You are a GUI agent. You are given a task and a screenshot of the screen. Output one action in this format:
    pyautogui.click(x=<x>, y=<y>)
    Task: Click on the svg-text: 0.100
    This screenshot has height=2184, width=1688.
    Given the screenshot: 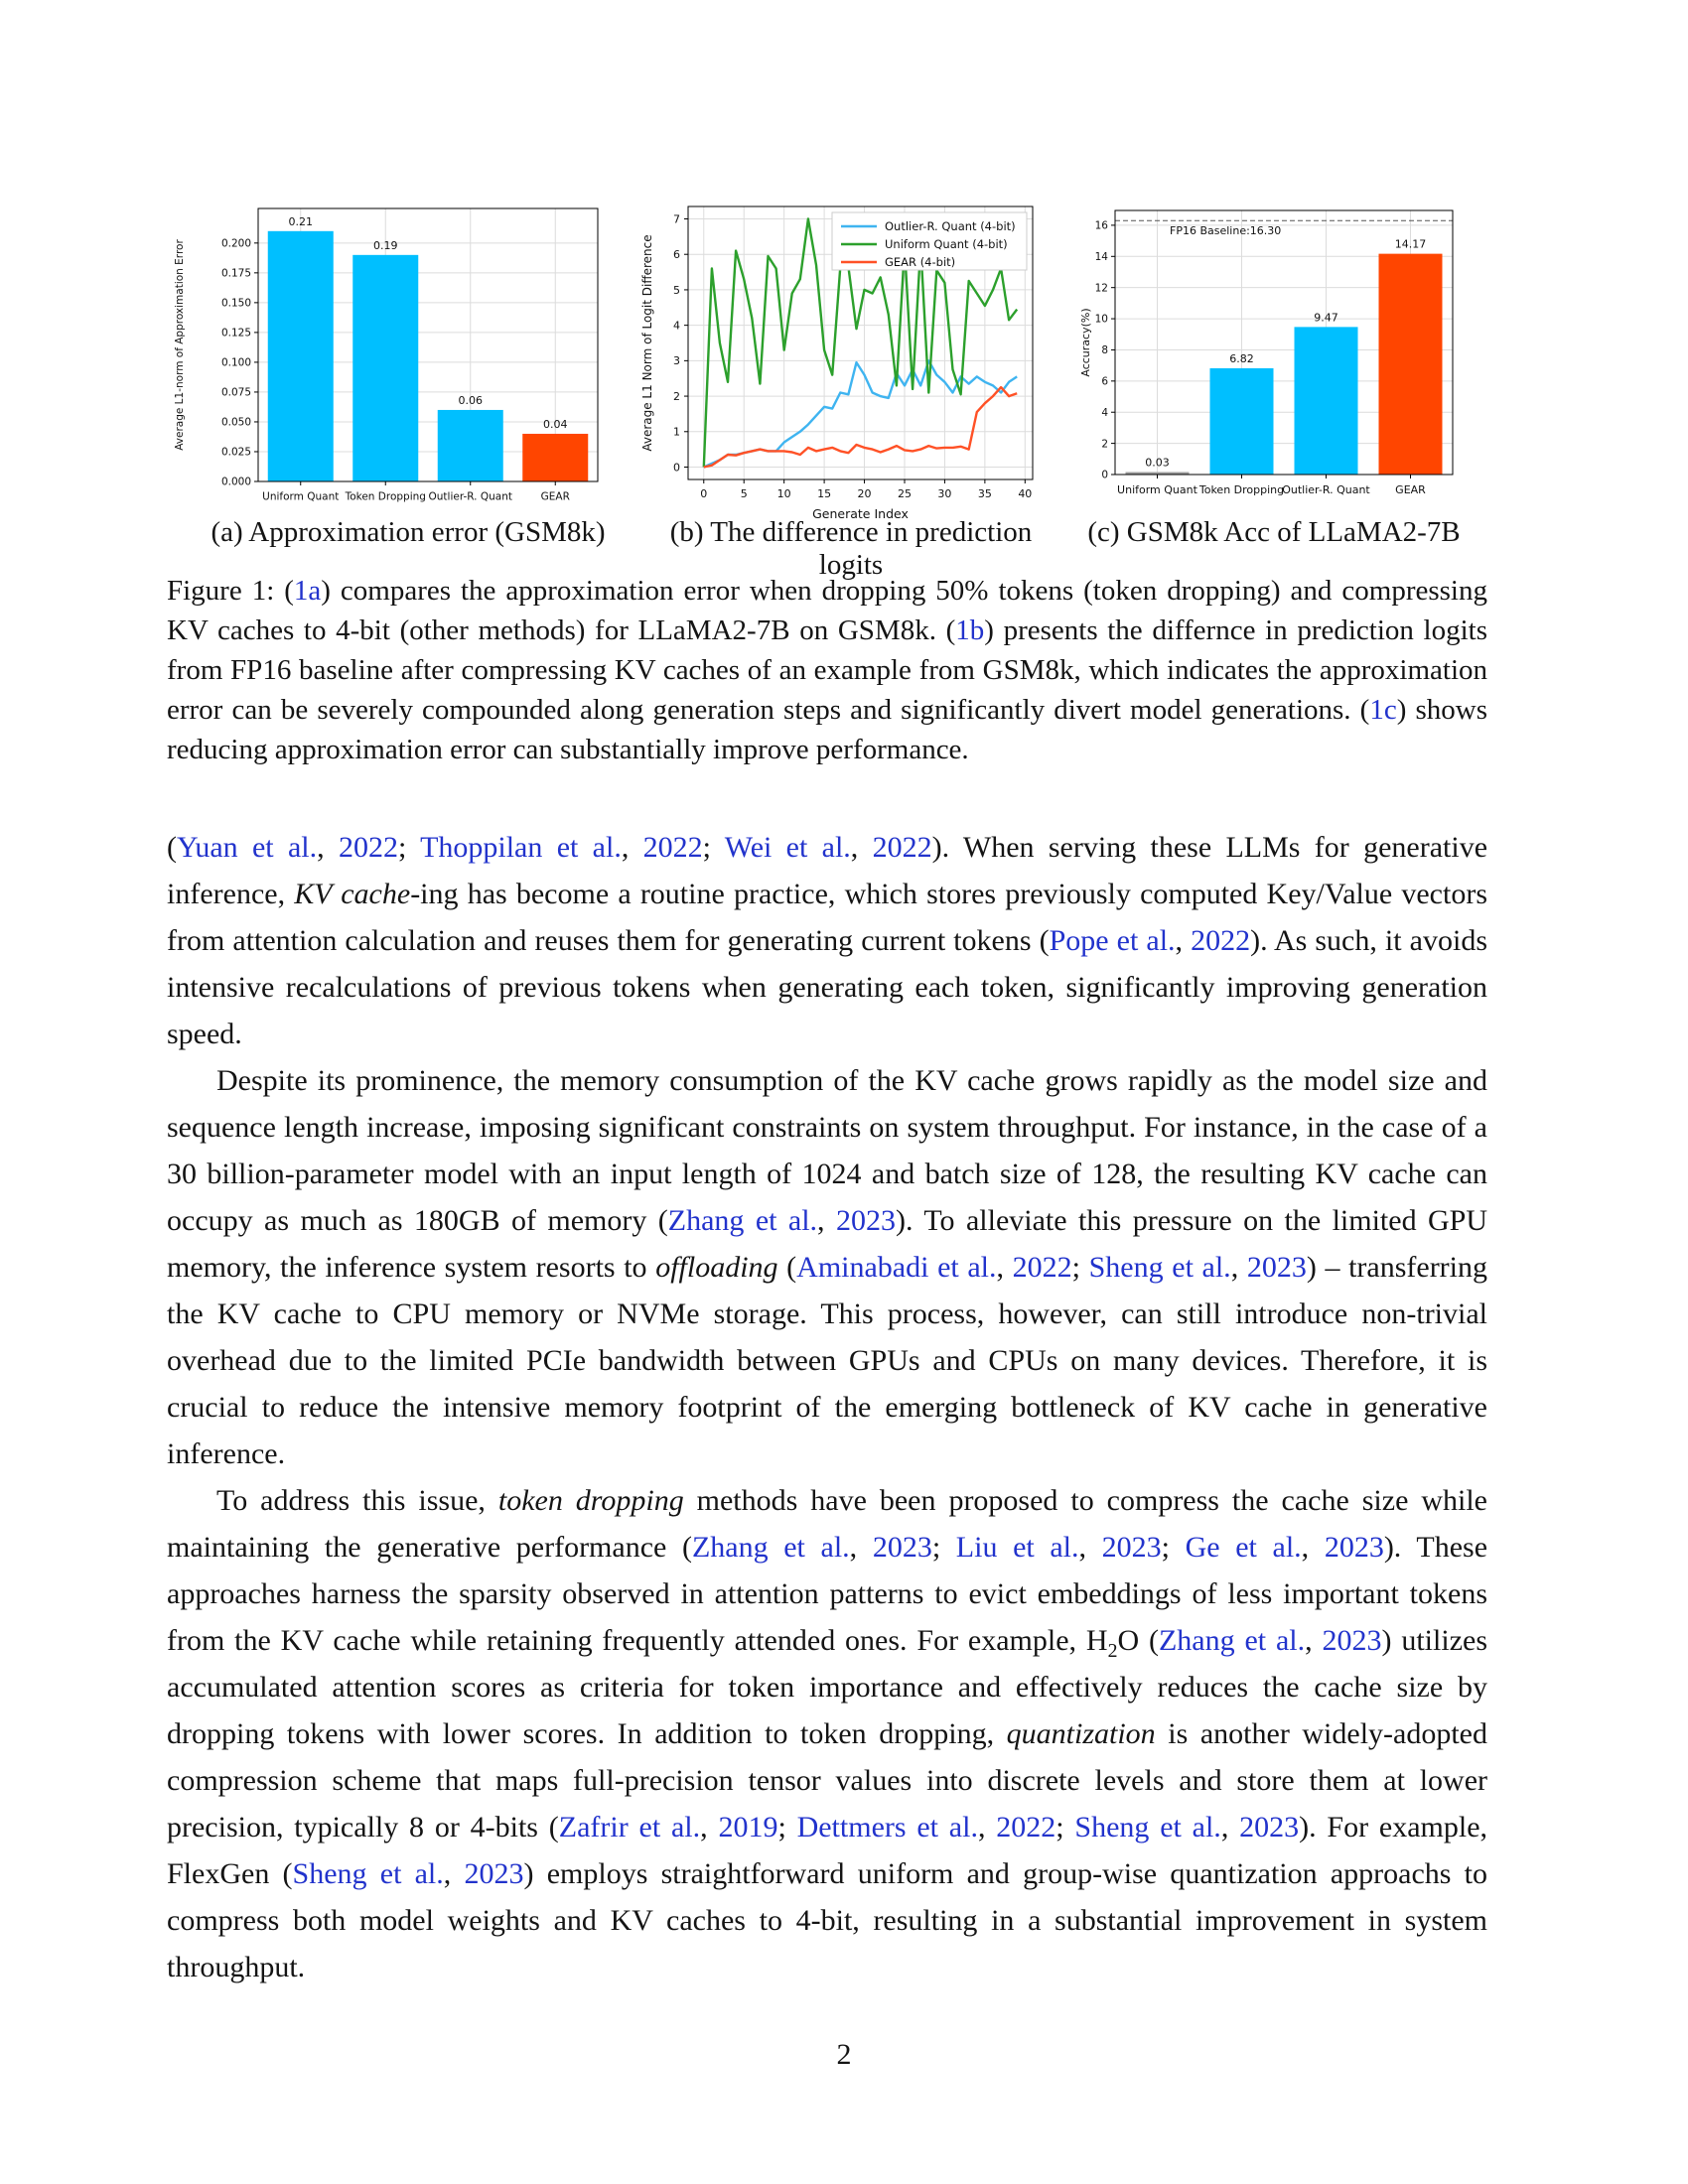 What is the action you would take?
    pyautogui.click(x=236, y=363)
    